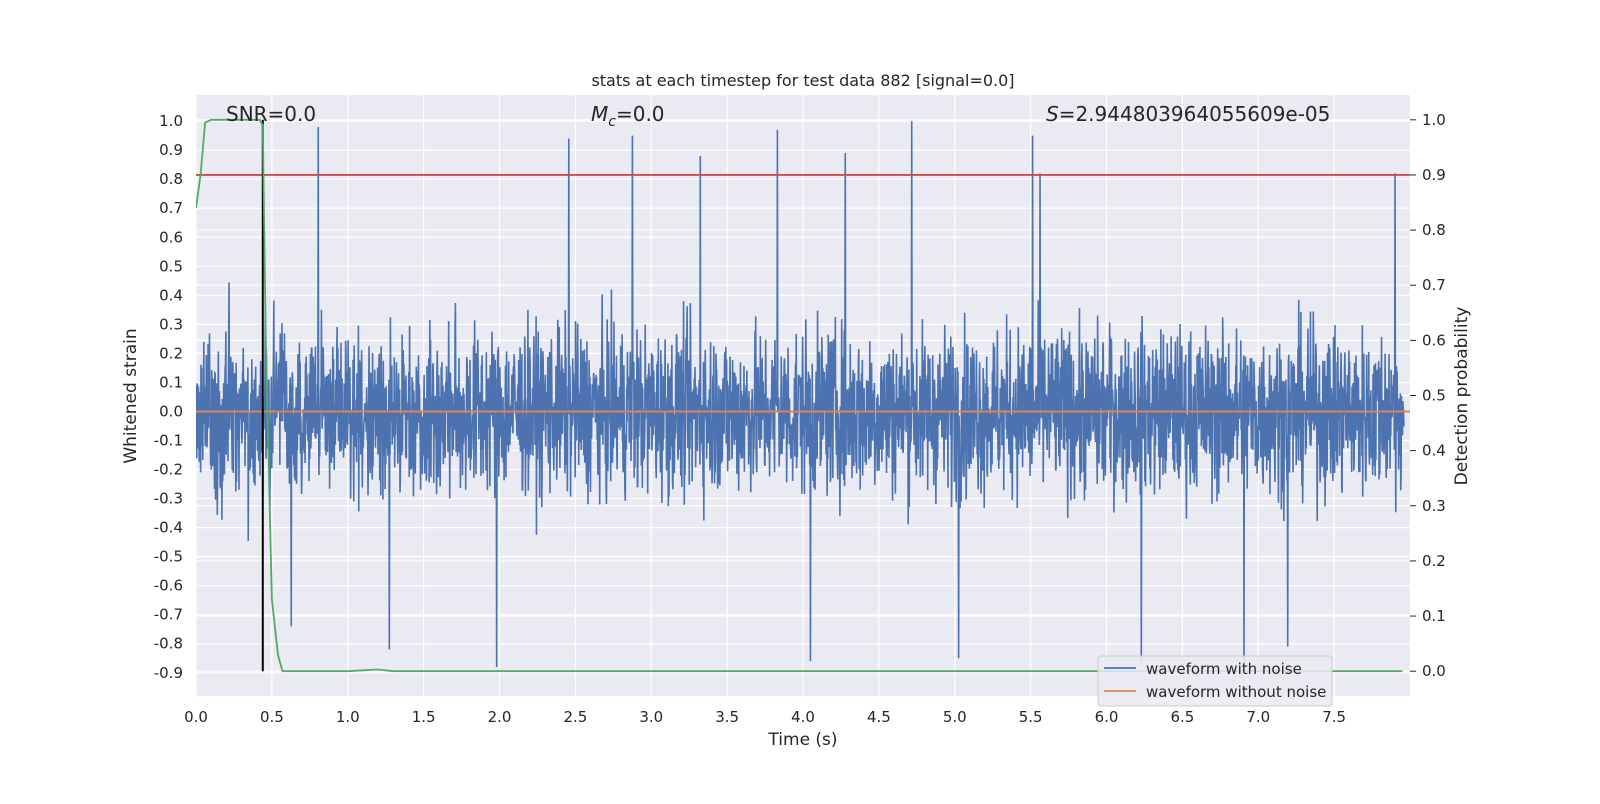 The image size is (1600, 804). What do you see at coordinates (803, 717) in the screenshot?
I see `x-tick-label: 4.0` at bounding box center [803, 717].